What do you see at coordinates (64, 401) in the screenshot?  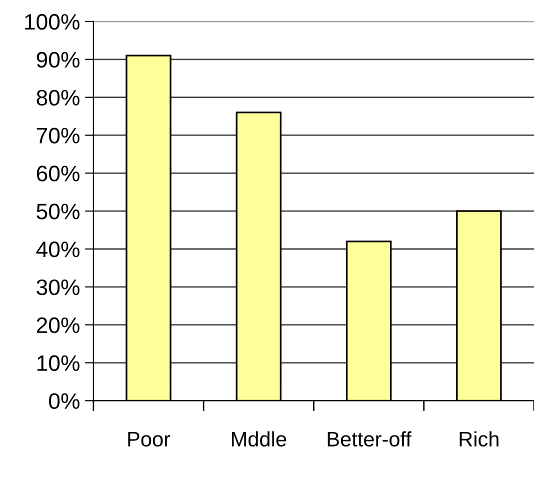 I see `y-tick-label: 0%` at bounding box center [64, 401].